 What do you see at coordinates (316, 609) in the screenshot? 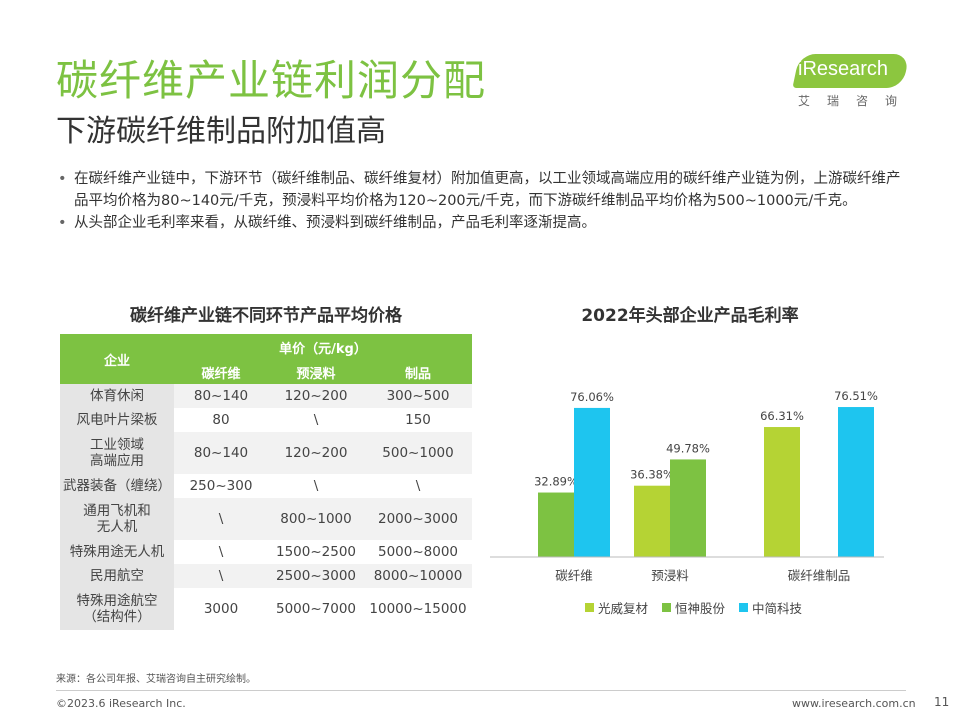
I see `table-cell: 5000~7000` at bounding box center [316, 609].